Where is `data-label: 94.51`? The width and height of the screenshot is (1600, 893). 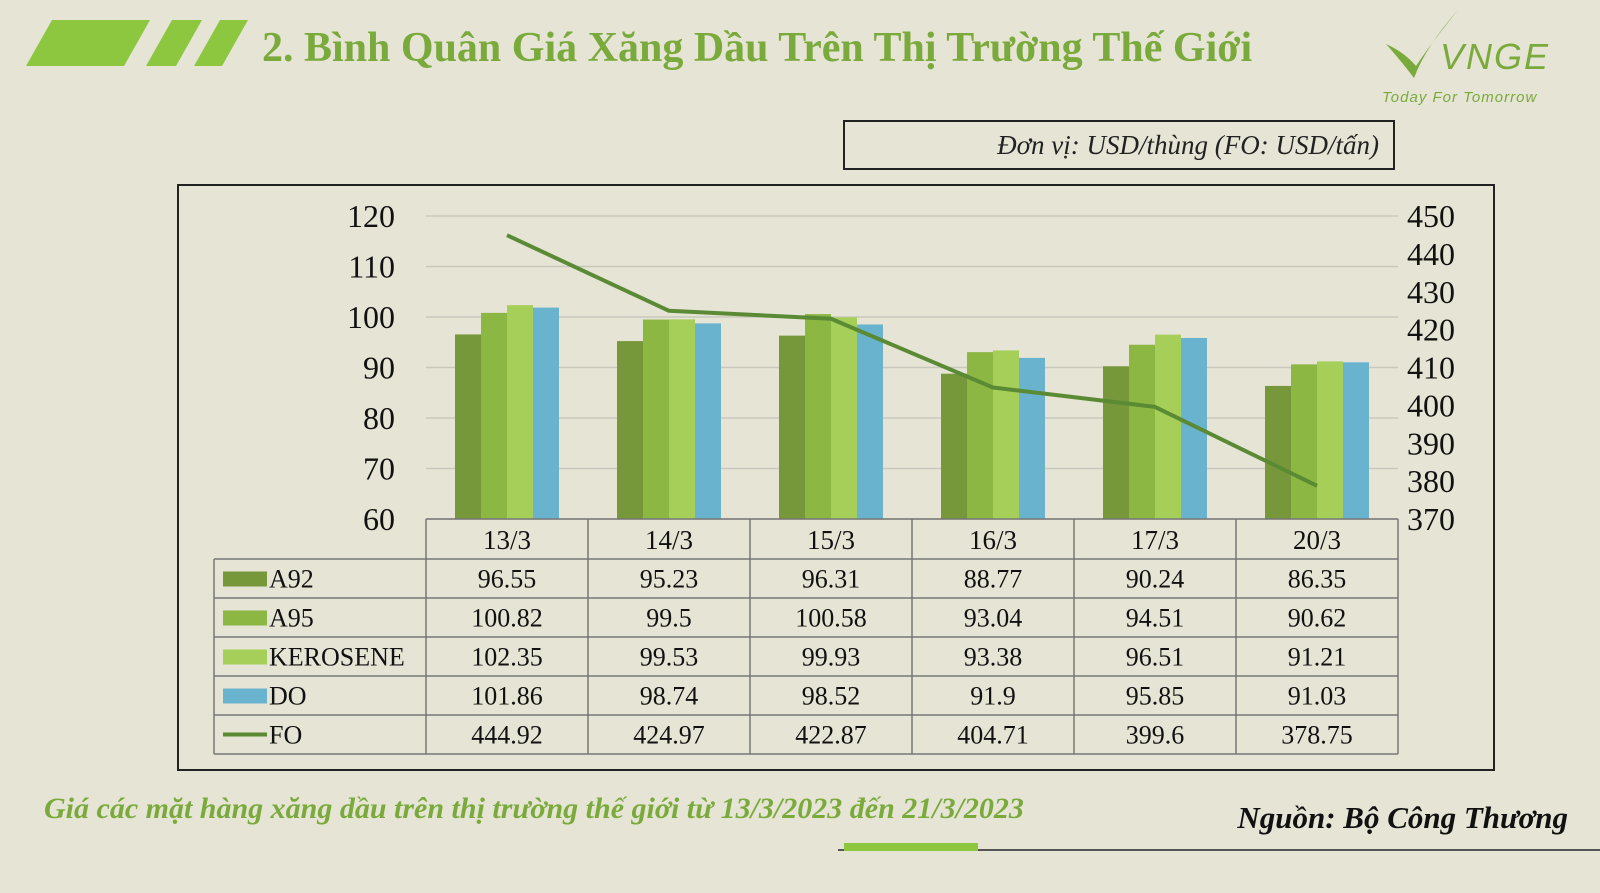
data-label: 94.51 is located at coordinates (1155, 618).